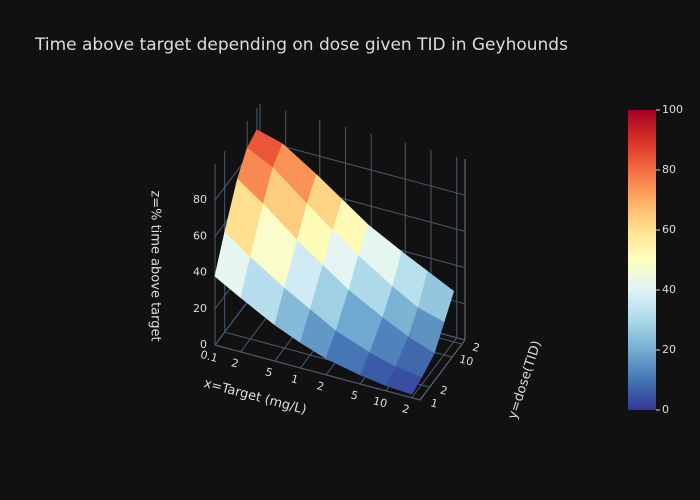  Describe the element at coordinates (155, 265) in the screenshot. I see `z-axis-title: z=% time above target` at that location.